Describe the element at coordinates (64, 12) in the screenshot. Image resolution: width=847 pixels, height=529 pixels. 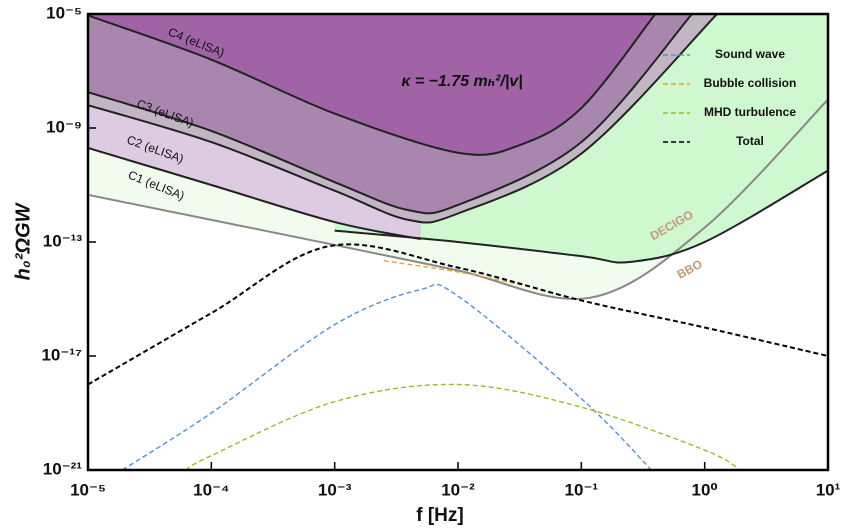
I see `y-tick-label: 10⁻⁵` at that location.